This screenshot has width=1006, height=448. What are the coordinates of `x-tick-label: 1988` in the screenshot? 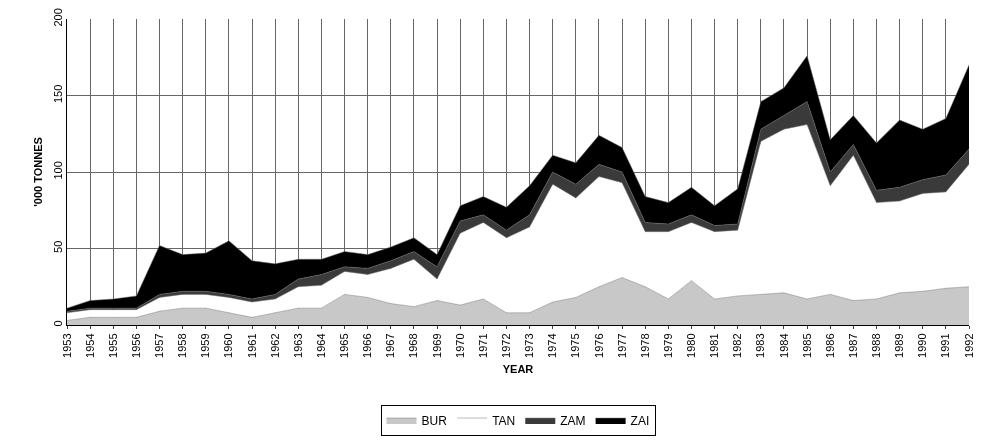 It's located at (876, 345).